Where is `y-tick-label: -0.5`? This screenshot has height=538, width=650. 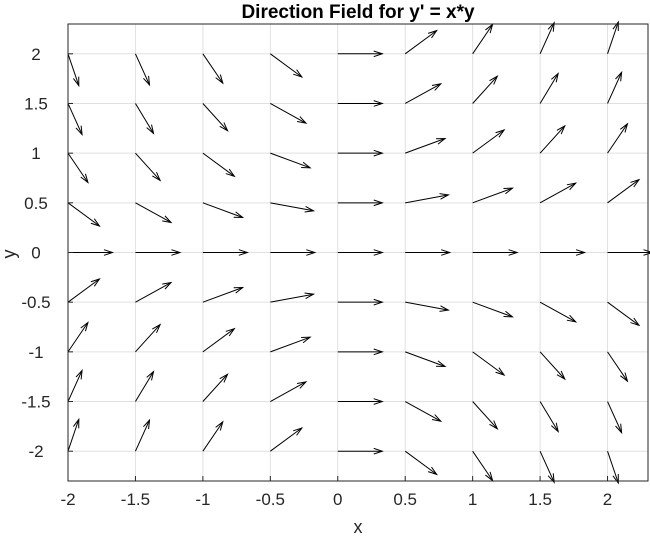 y-tick-label: -0.5 is located at coordinates (35, 302).